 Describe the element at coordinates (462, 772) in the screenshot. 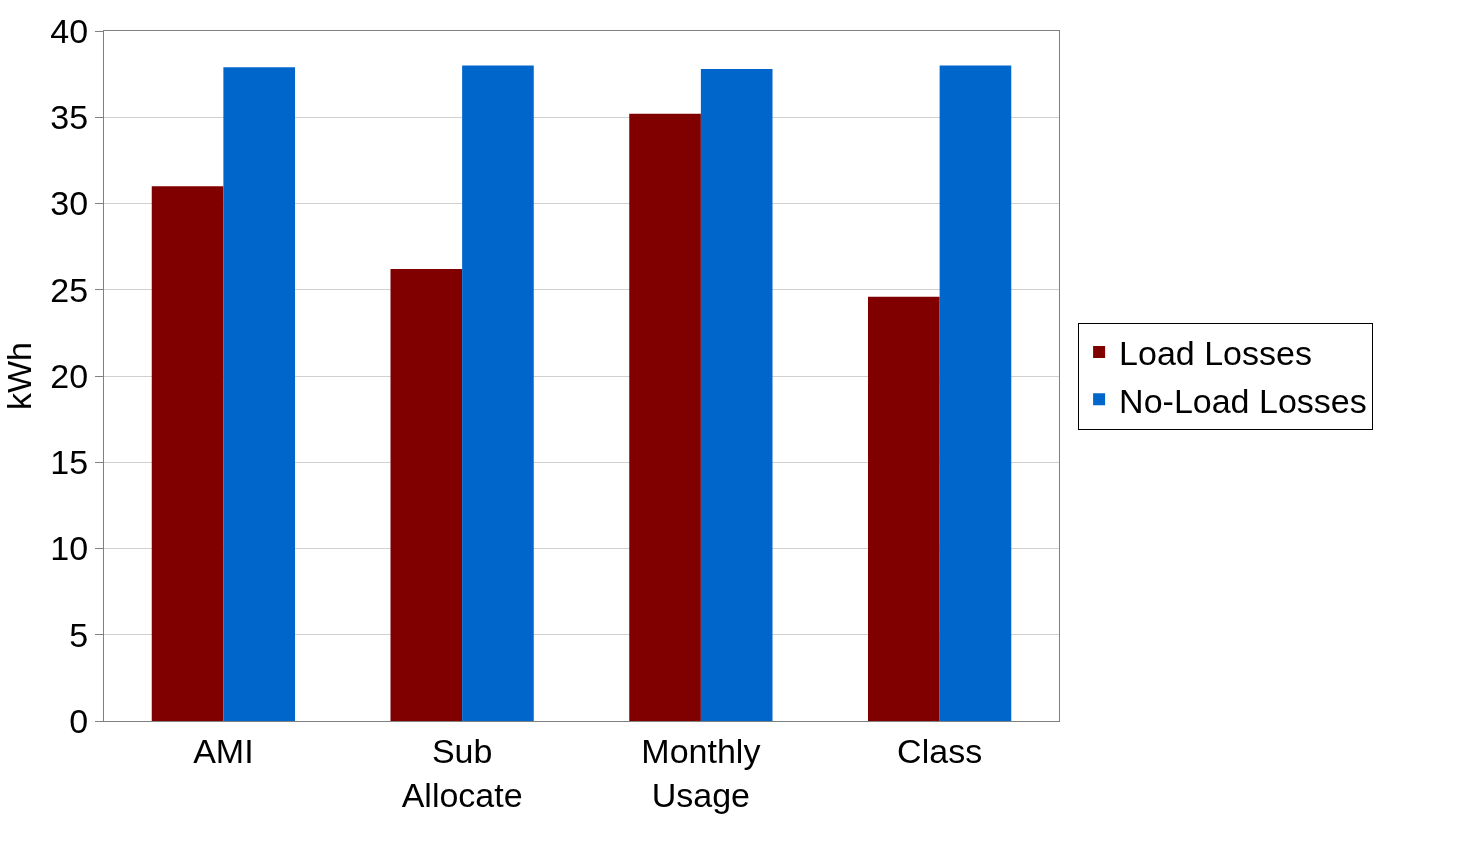

I see `x-tick-label: Sub Allocate` at that location.